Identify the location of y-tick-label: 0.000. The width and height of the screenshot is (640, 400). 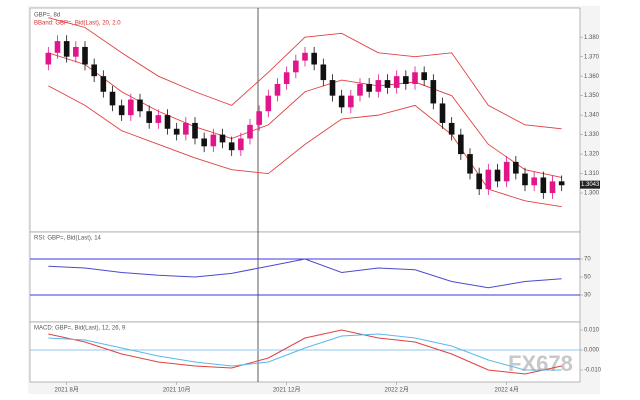
(592, 351).